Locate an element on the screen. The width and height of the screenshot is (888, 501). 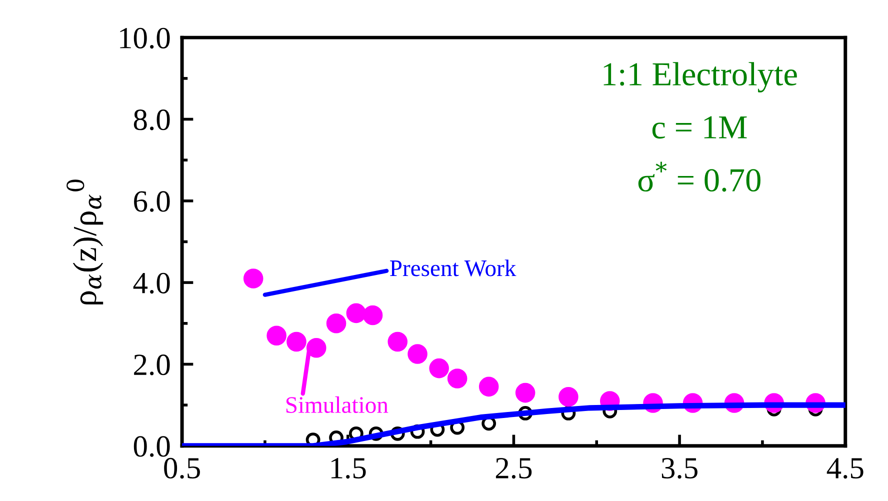
annotation: c = 1M is located at coordinates (699, 127).